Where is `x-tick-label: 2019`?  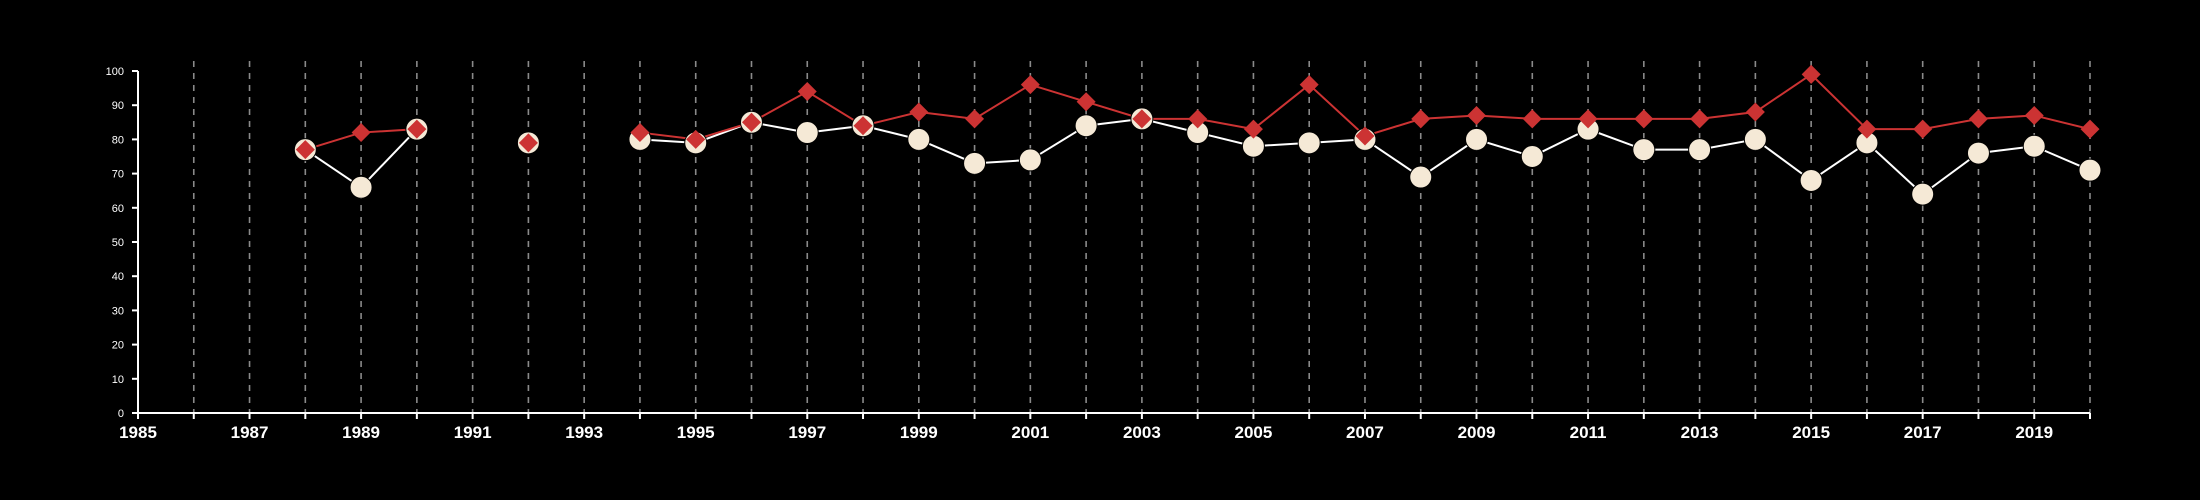 x-tick-label: 2019 is located at coordinates (2034, 432).